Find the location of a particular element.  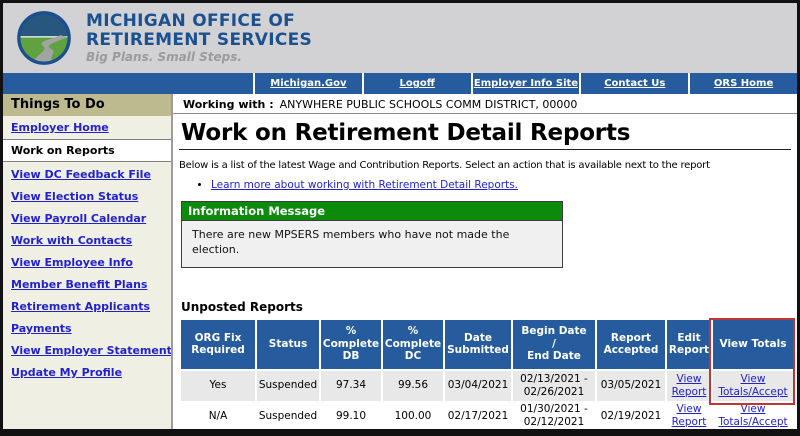

sidebar-title: Things To Do is located at coordinates (87, 105).